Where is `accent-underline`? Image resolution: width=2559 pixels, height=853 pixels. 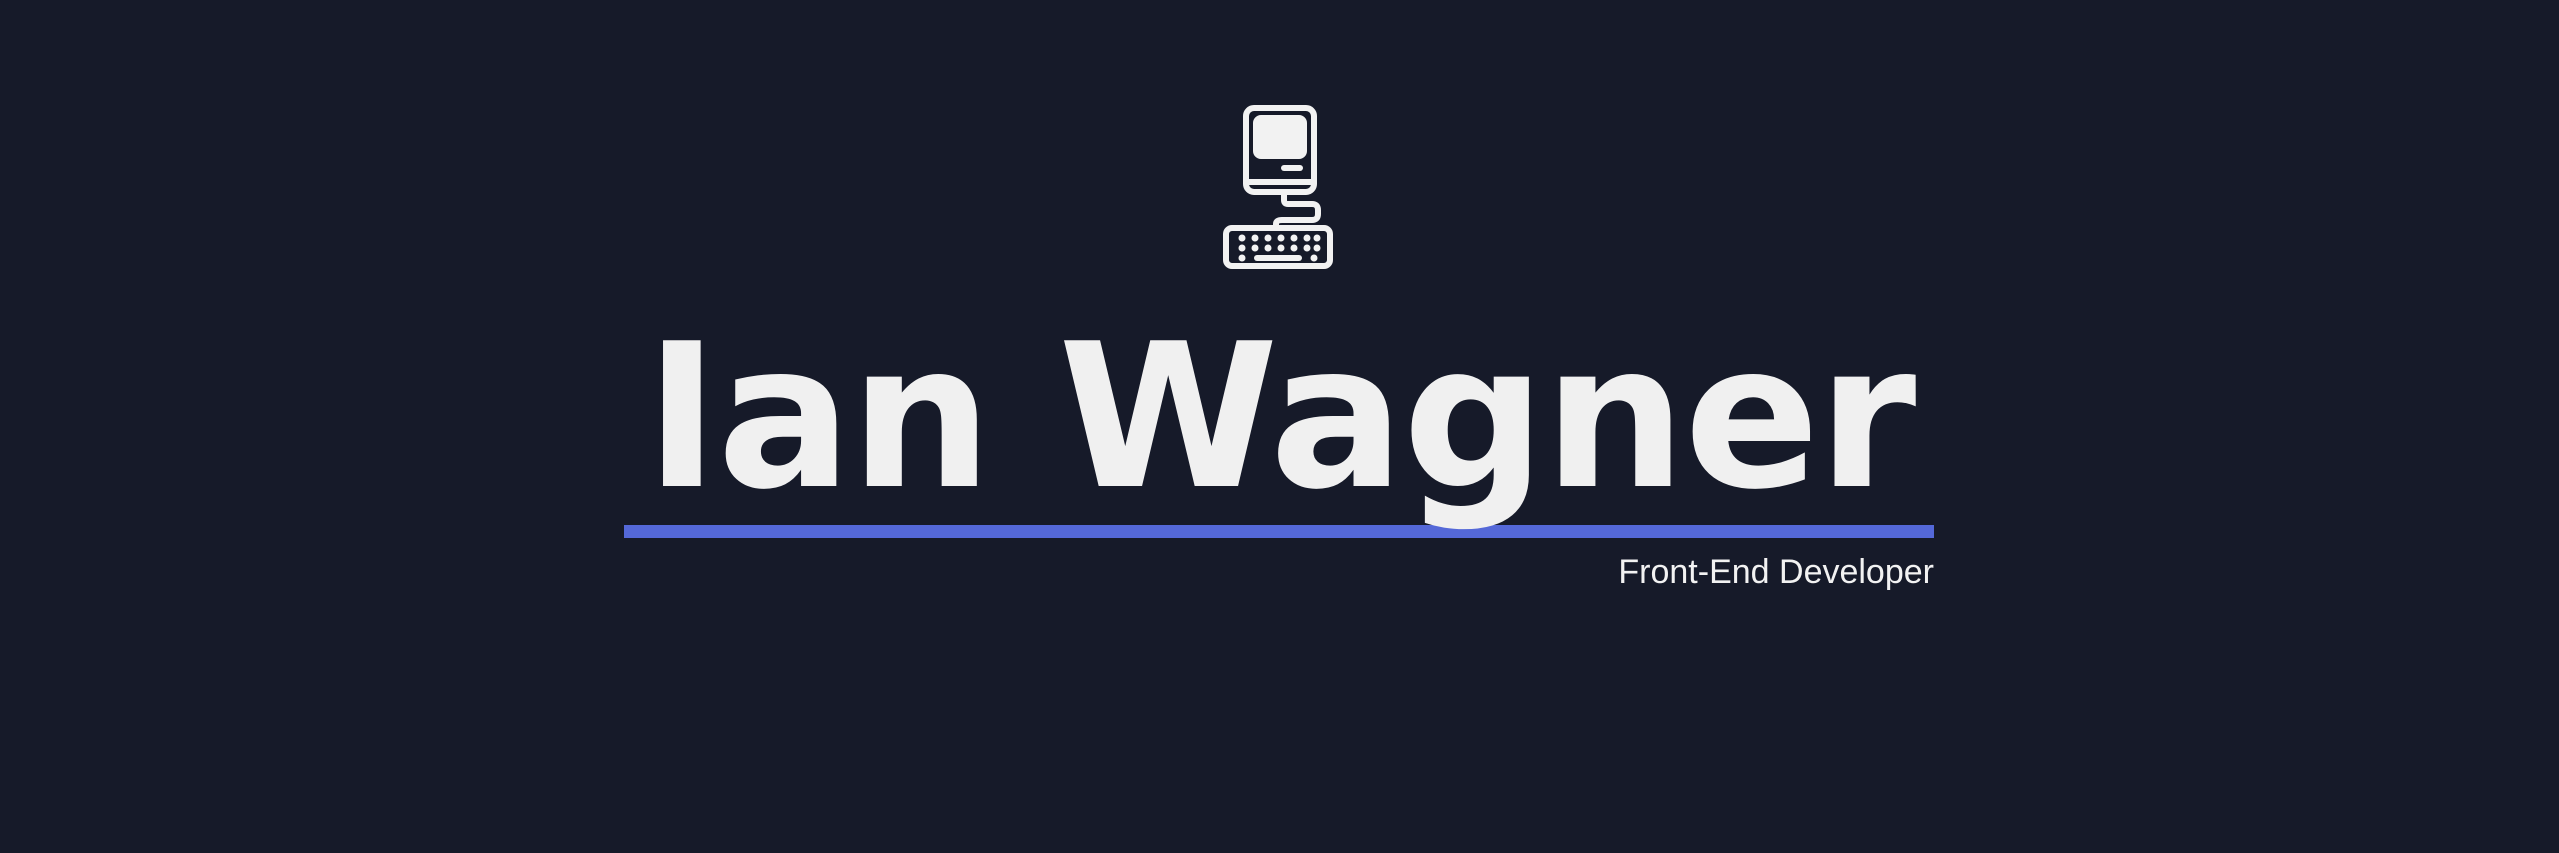 accent-underline is located at coordinates (1279, 531).